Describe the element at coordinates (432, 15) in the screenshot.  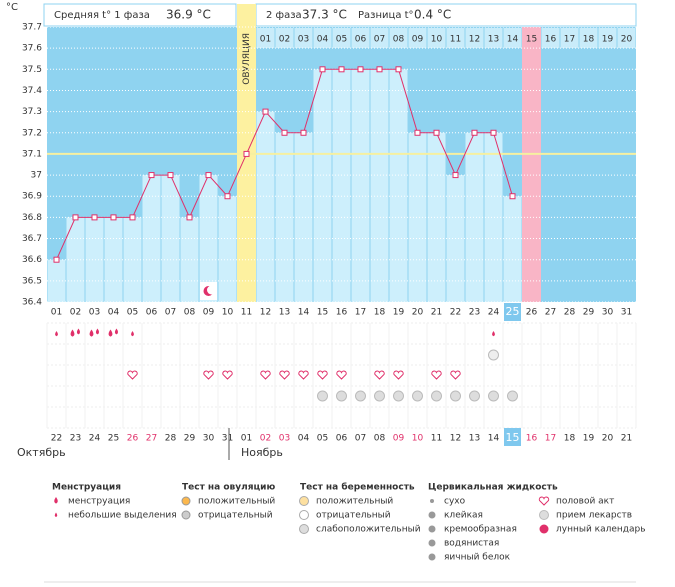
I see `diff-value: 0.4 °C` at that location.